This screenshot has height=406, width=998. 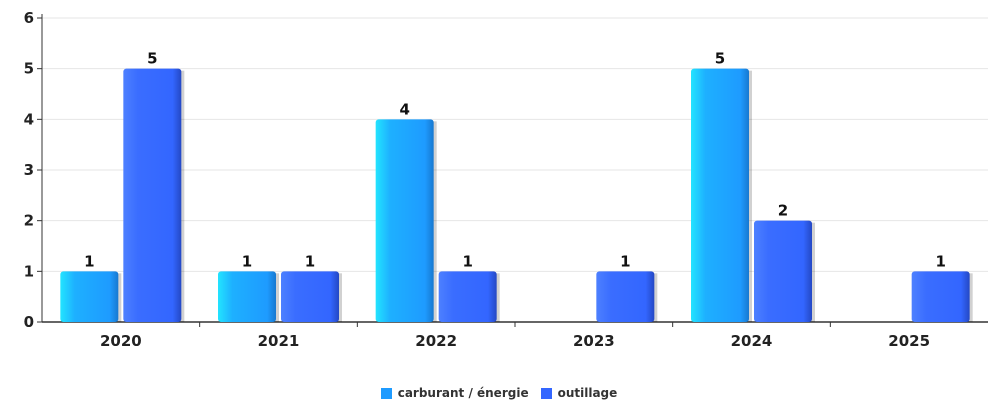 What do you see at coordinates (909, 341) in the screenshot?
I see `x-tick-label: 2025` at bounding box center [909, 341].